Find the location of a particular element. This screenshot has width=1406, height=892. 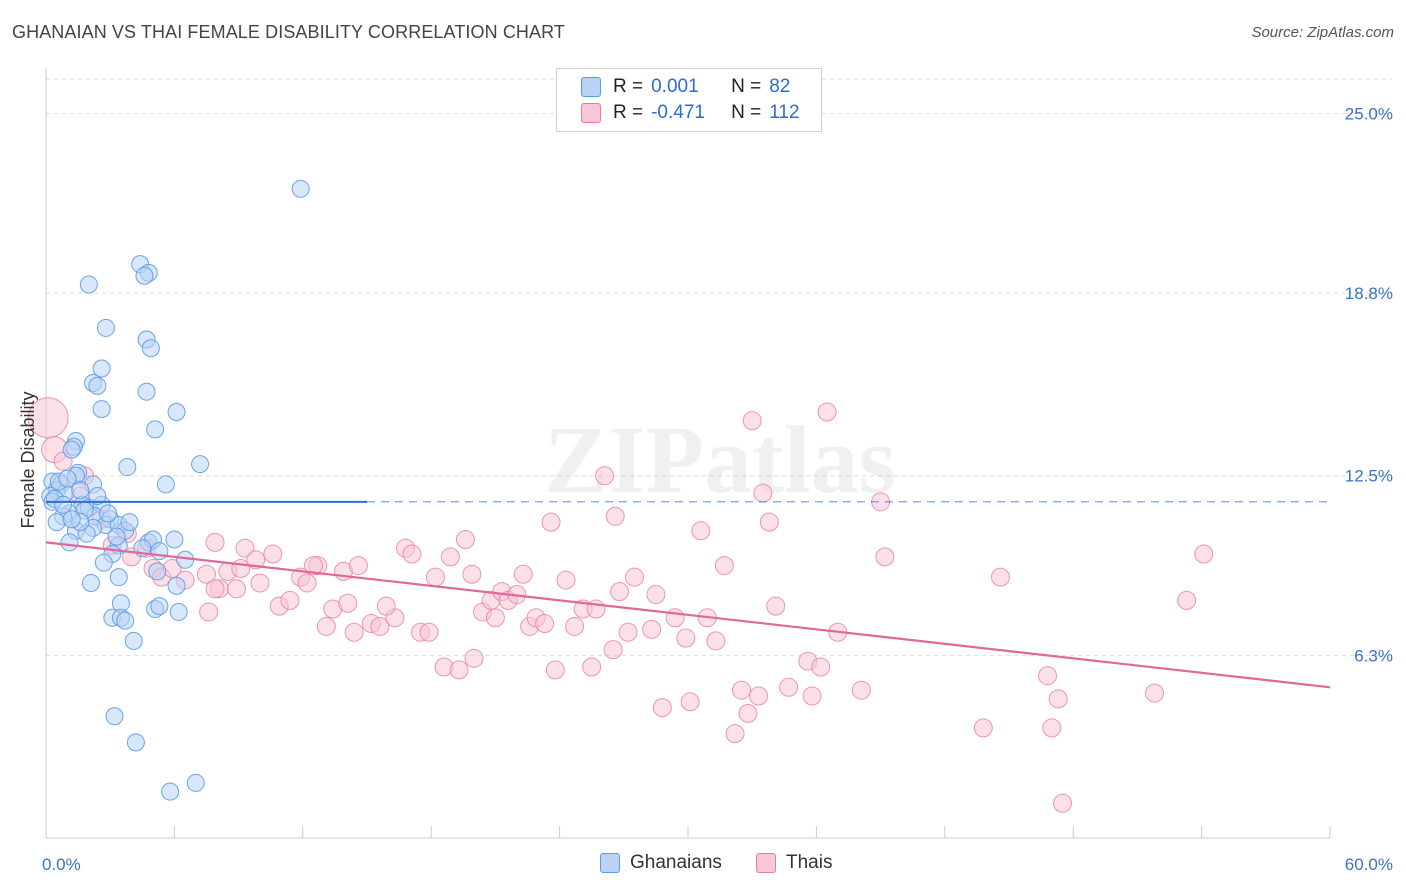

legend-label-thais: Thais is located at coordinates (809, 862).